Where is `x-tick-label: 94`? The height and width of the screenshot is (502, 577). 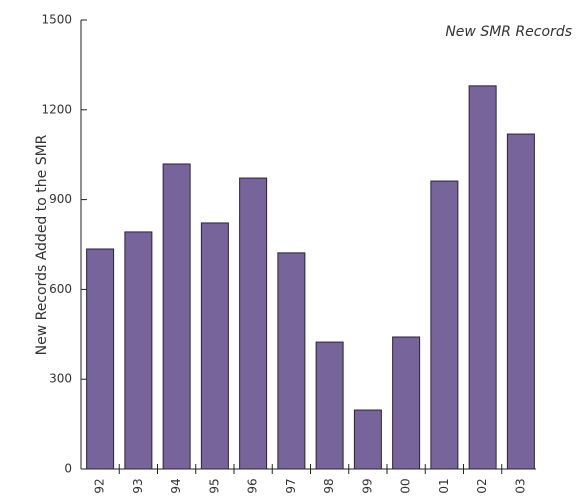 x-tick-label: 94 is located at coordinates (176, 485).